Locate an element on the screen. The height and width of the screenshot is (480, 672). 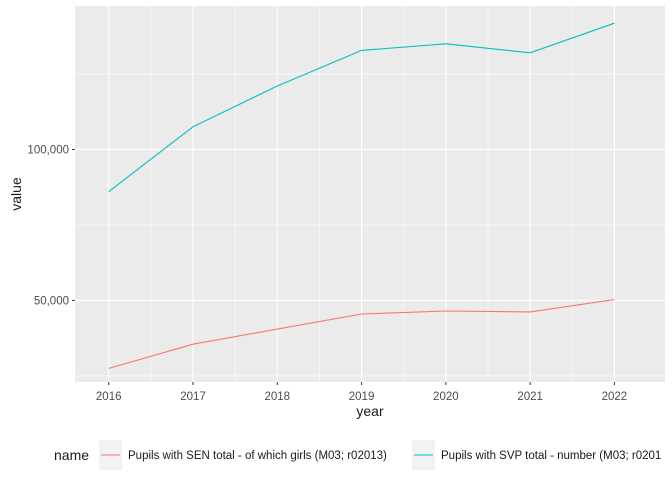
x-tick-label: 2016 is located at coordinates (109, 397).